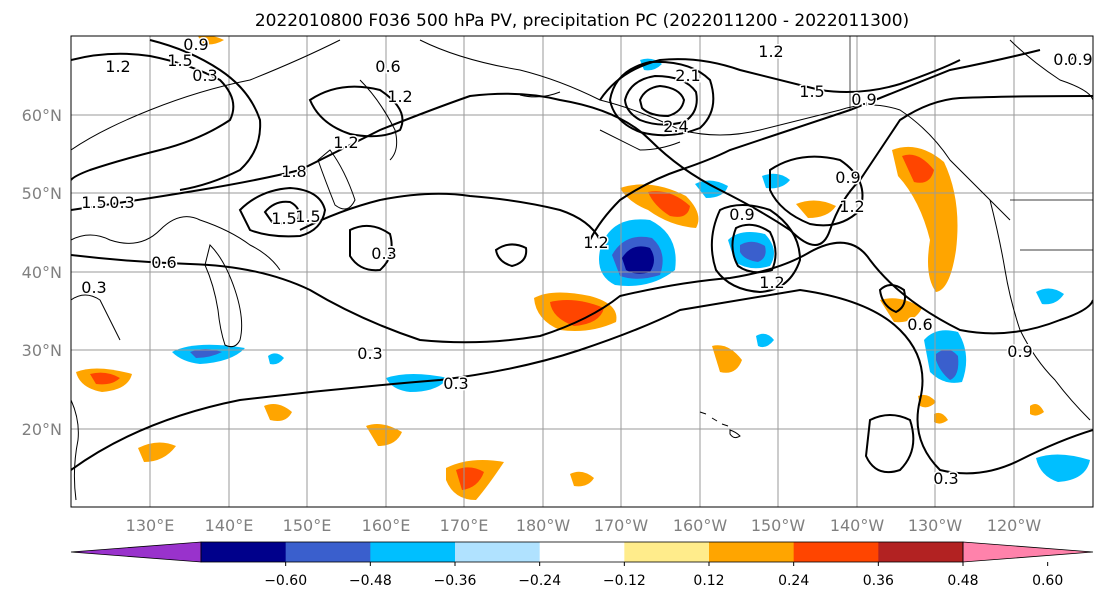  I want to click on contour-label: 2.1, so click(687, 75).